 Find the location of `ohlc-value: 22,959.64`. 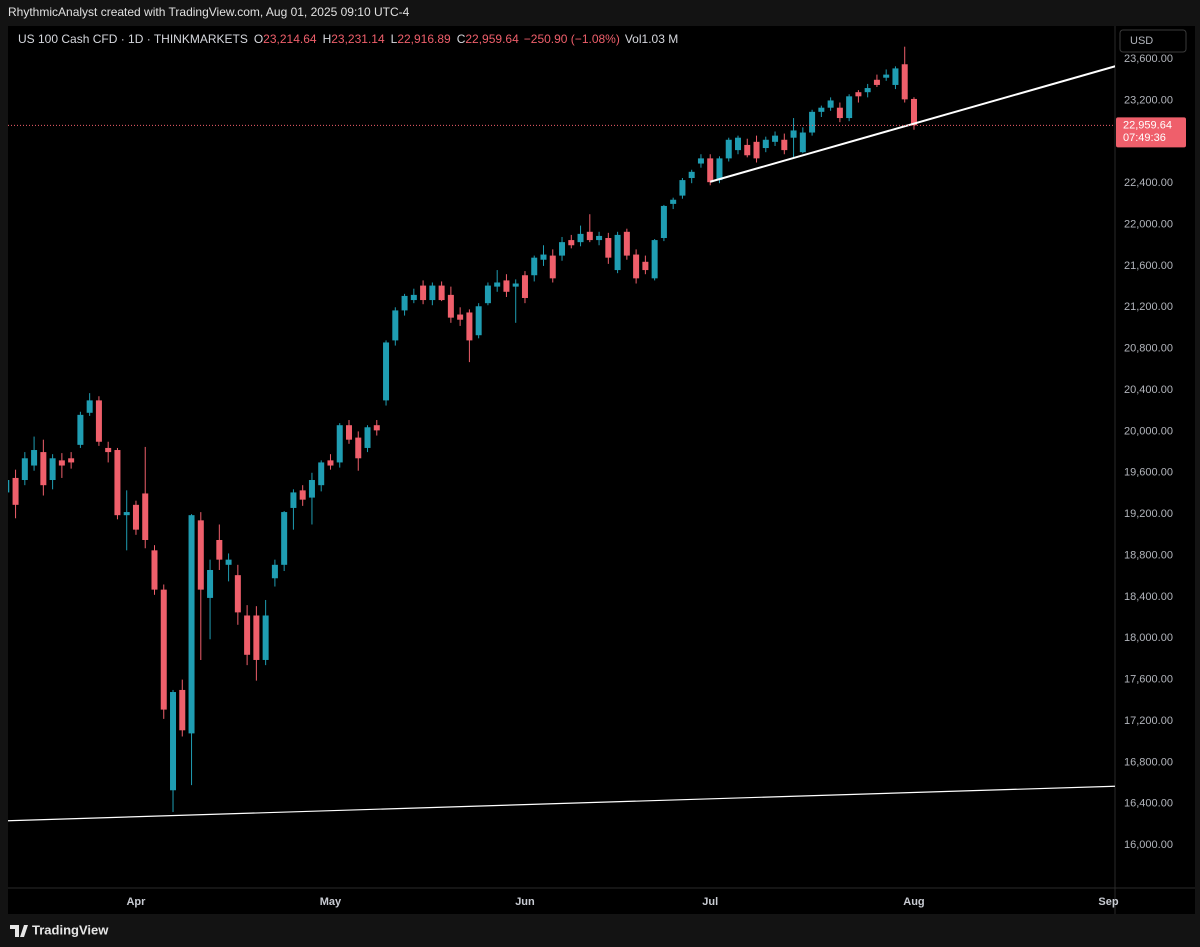

ohlc-value: 22,959.64 is located at coordinates (492, 39).